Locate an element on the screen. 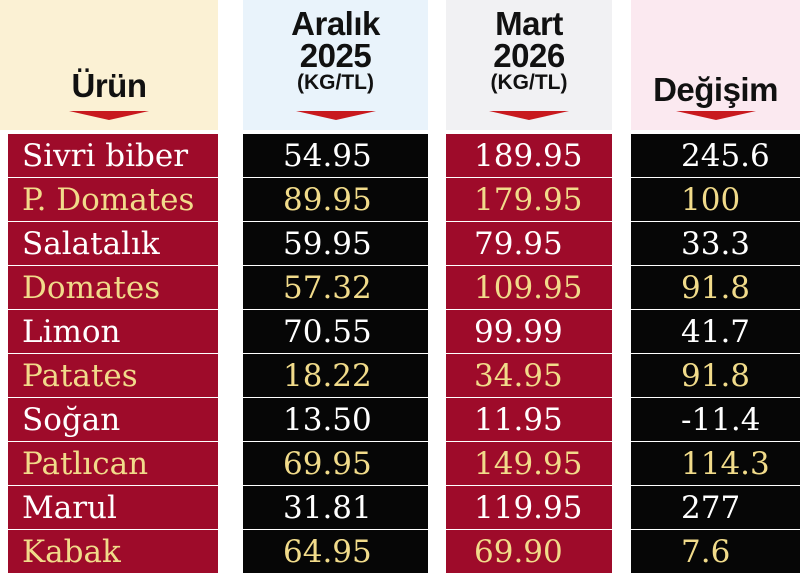  header-december-unit: (KG/TL) is located at coordinates (335, 82).